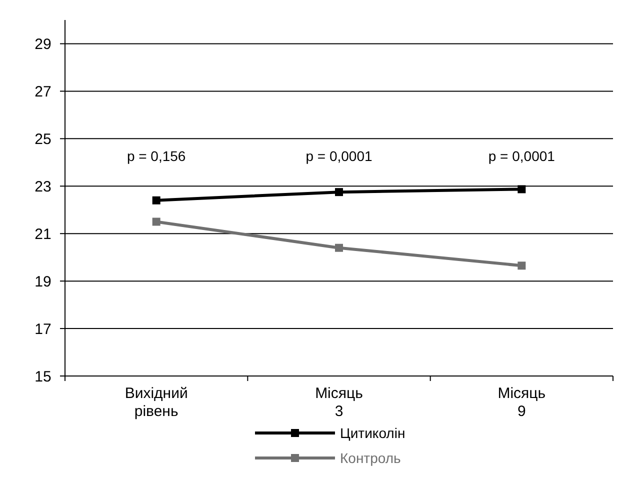 The image size is (629, 479). Describe the element at coordinates (43, 44) in the screenshot. I see `y-tick-label: 29` at that location.